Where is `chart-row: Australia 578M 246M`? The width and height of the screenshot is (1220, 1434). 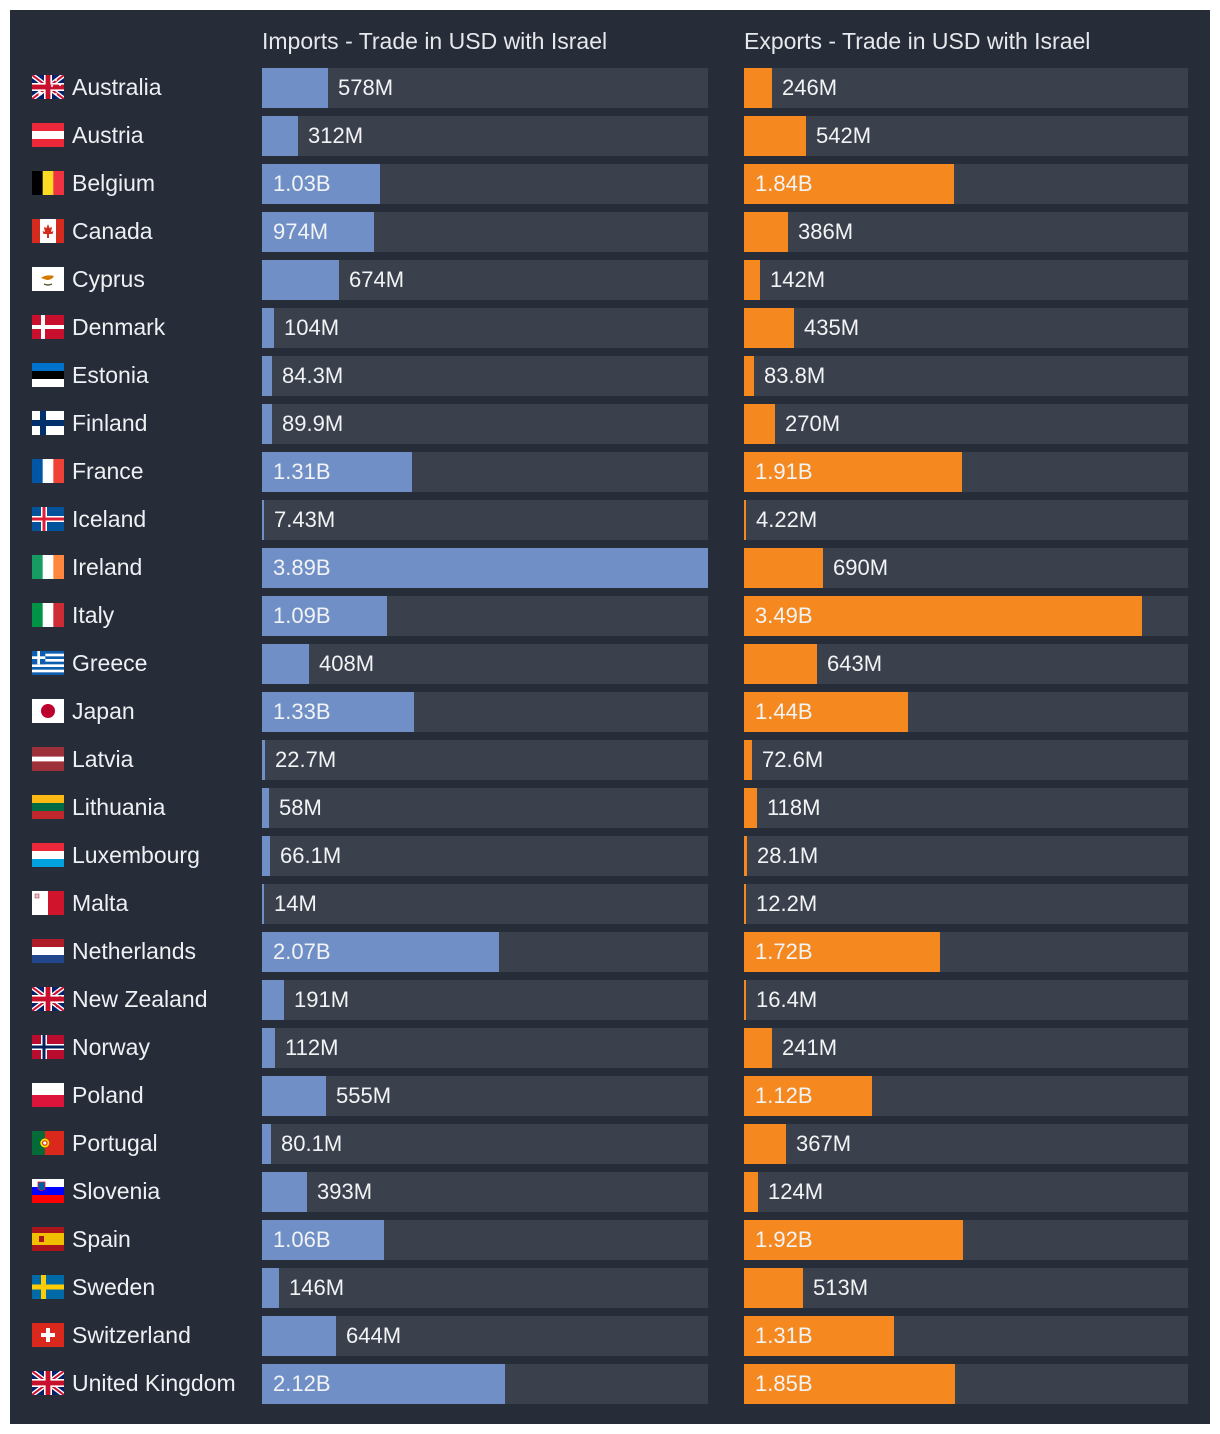
chart-row: Australia 578M 246M is located at coordinates (610, 88).